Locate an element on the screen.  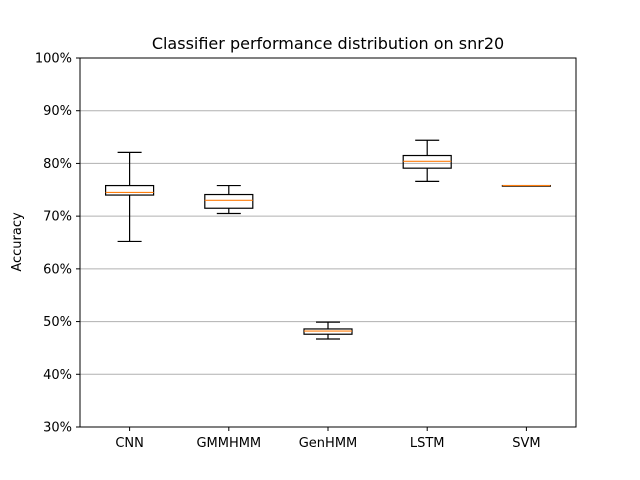
box-plot-cnn is located at coordinates (129, 197).